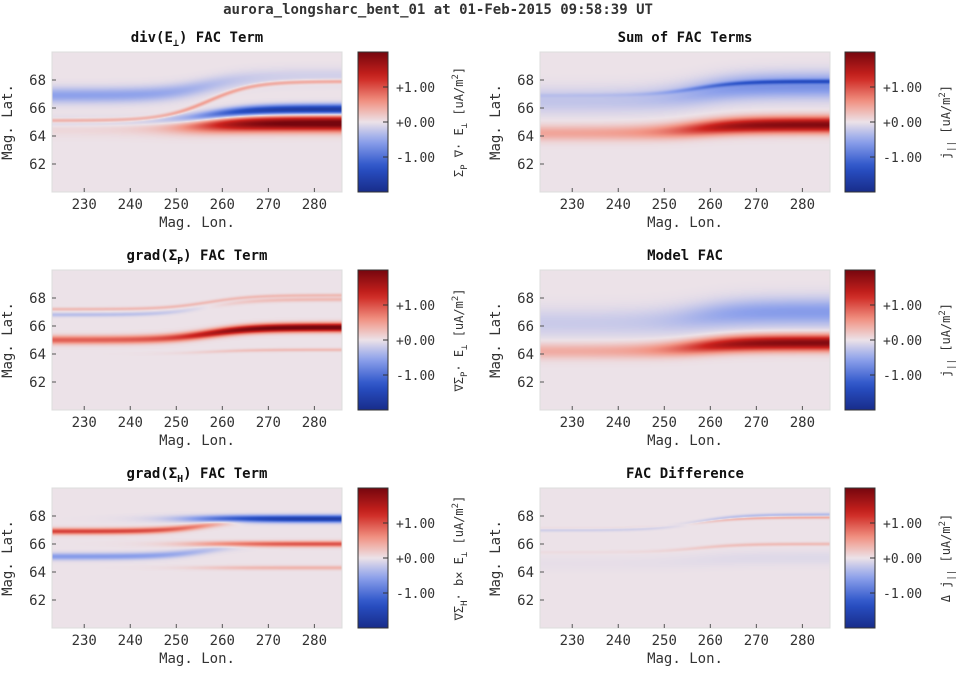 This screenshot has width=975, height=675. I want to click on panel-title: grad(ΣP) FAC Term, so click(197, 257).